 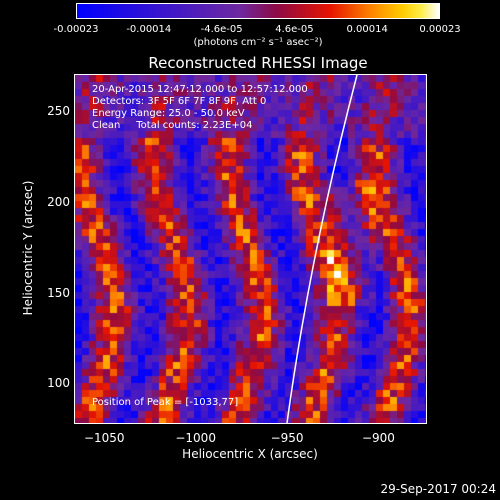 I want to click on y-tick-label: 100, so click(x=58, y=383).